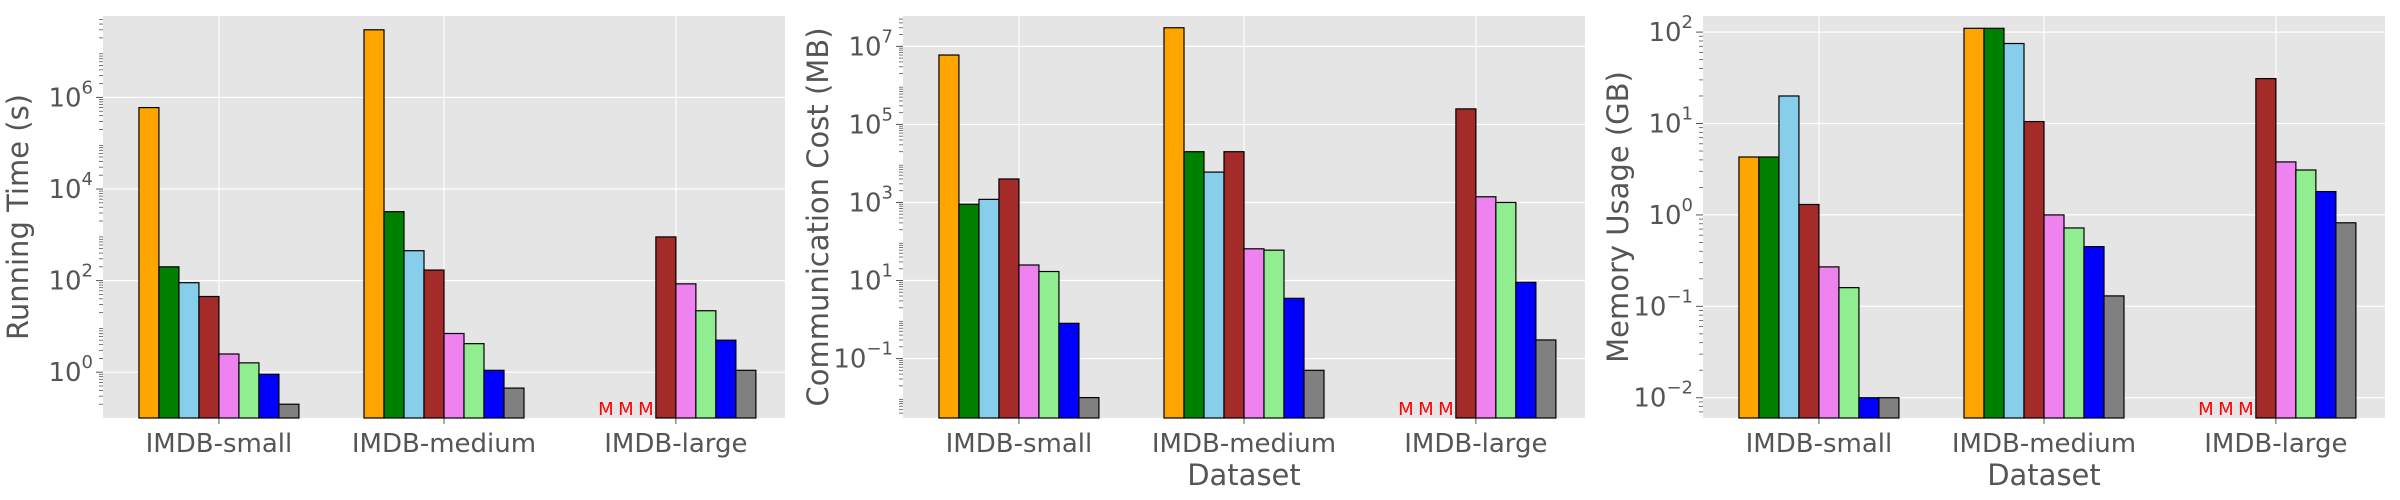 The width and height of the screenshot is (2400, 500). I want to click on y-tick-exponent: 0, so click(87, 362).